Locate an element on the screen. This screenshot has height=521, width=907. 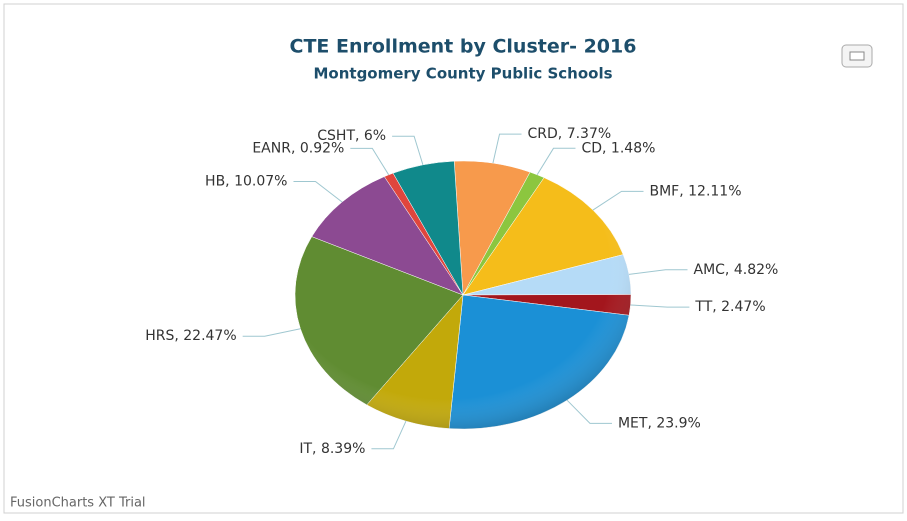
data-label: EANR, 0.92% is located at coordinates (298, 148).